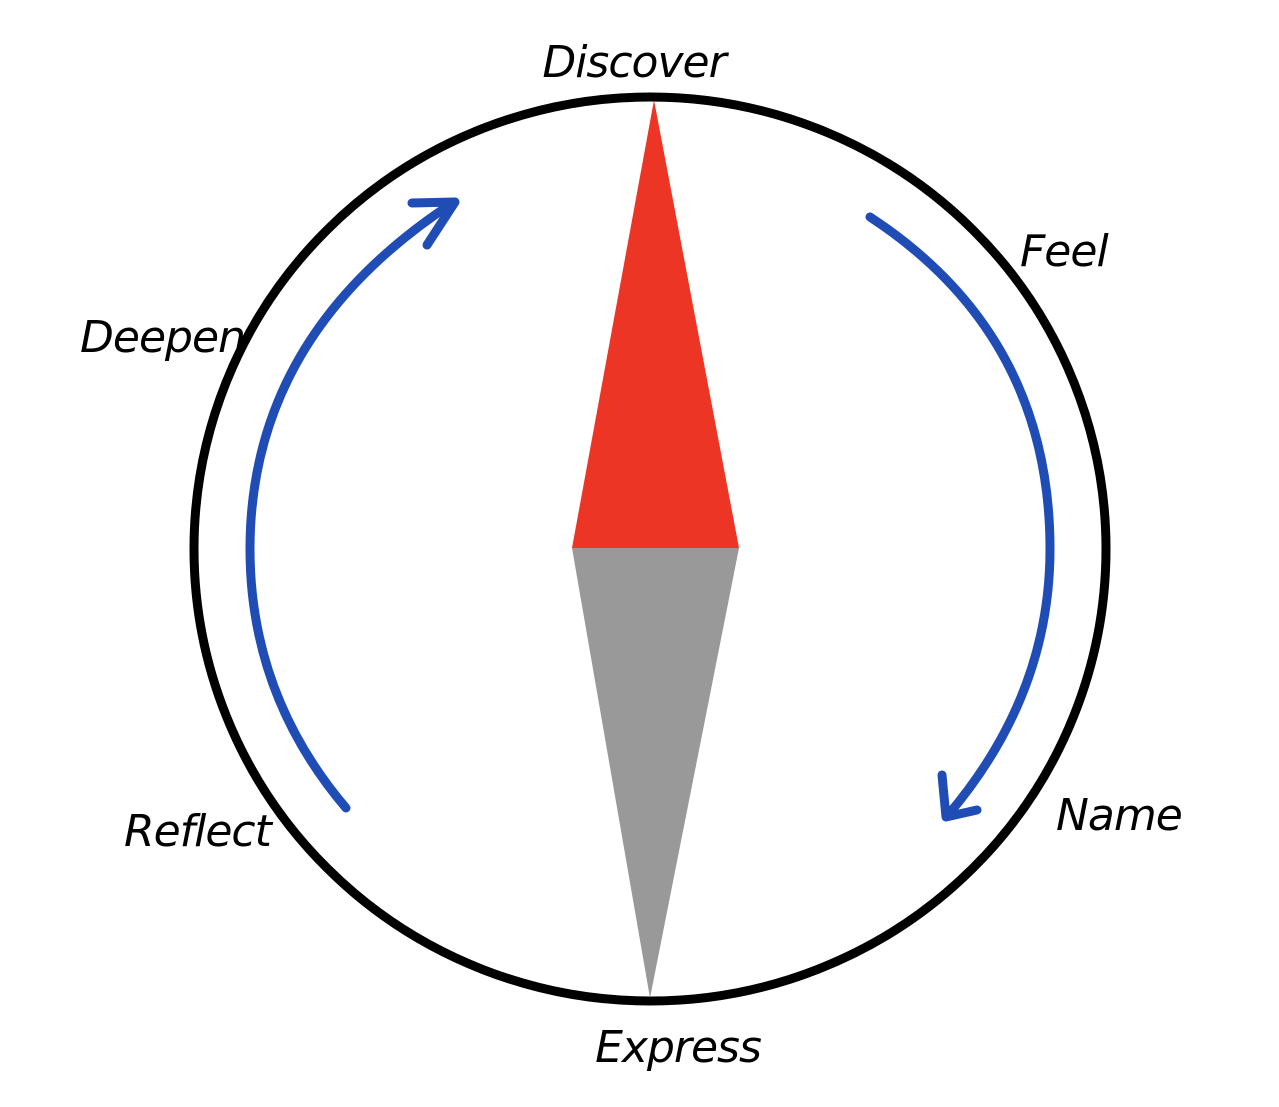  Describe the element at coordinates (1064, 251) in the screenshot. I see `label-feel: Feel` at that location.